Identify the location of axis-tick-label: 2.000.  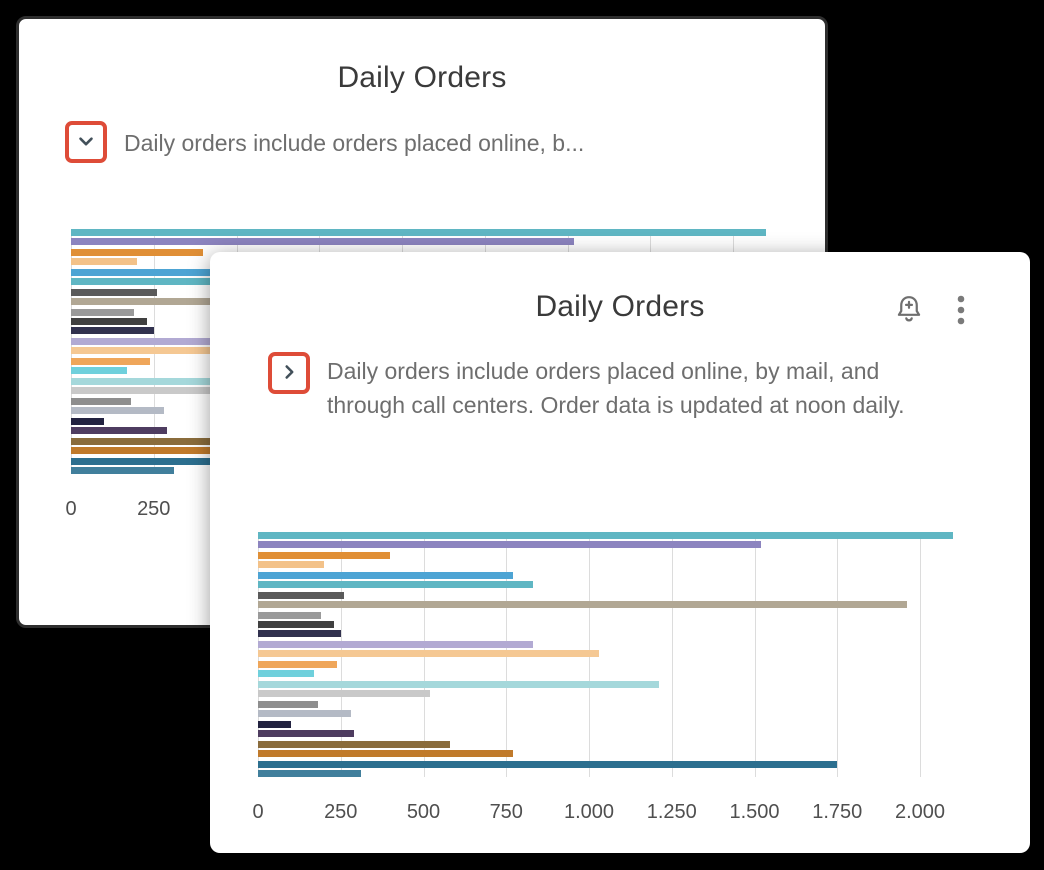
(920, 812).